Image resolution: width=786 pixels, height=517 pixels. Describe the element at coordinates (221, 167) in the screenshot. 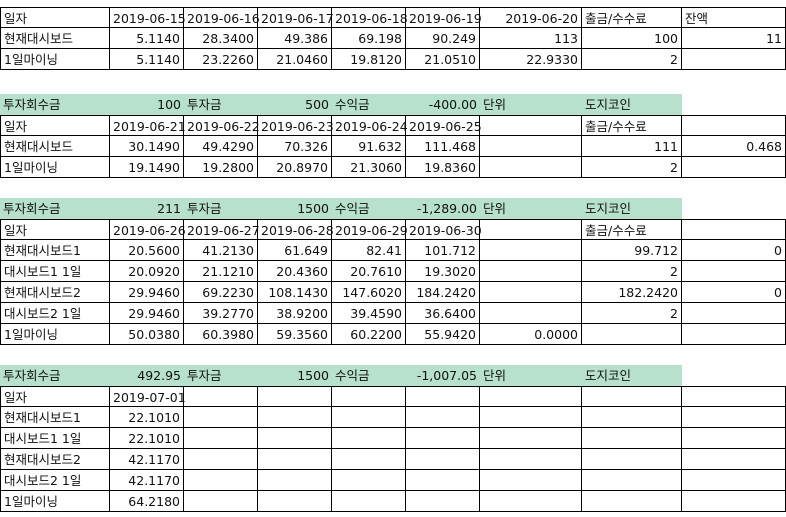

I see `value-cell: 19.2800` at that location.